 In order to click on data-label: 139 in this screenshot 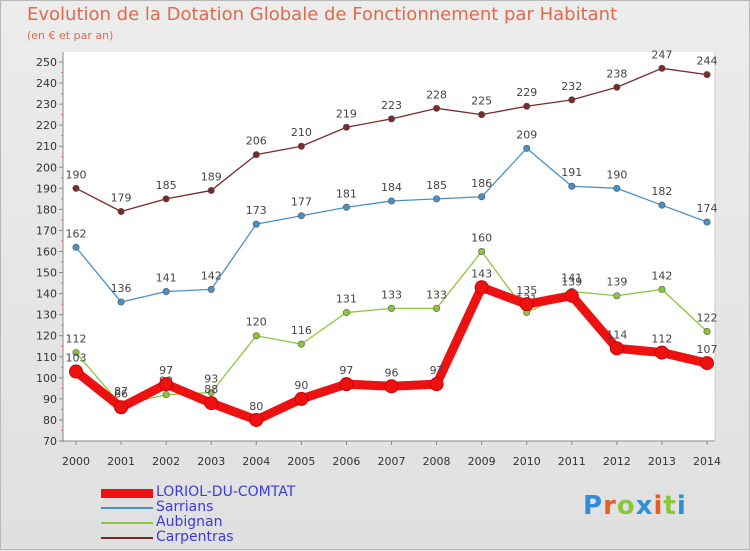, I will do `click(616, 282)`.